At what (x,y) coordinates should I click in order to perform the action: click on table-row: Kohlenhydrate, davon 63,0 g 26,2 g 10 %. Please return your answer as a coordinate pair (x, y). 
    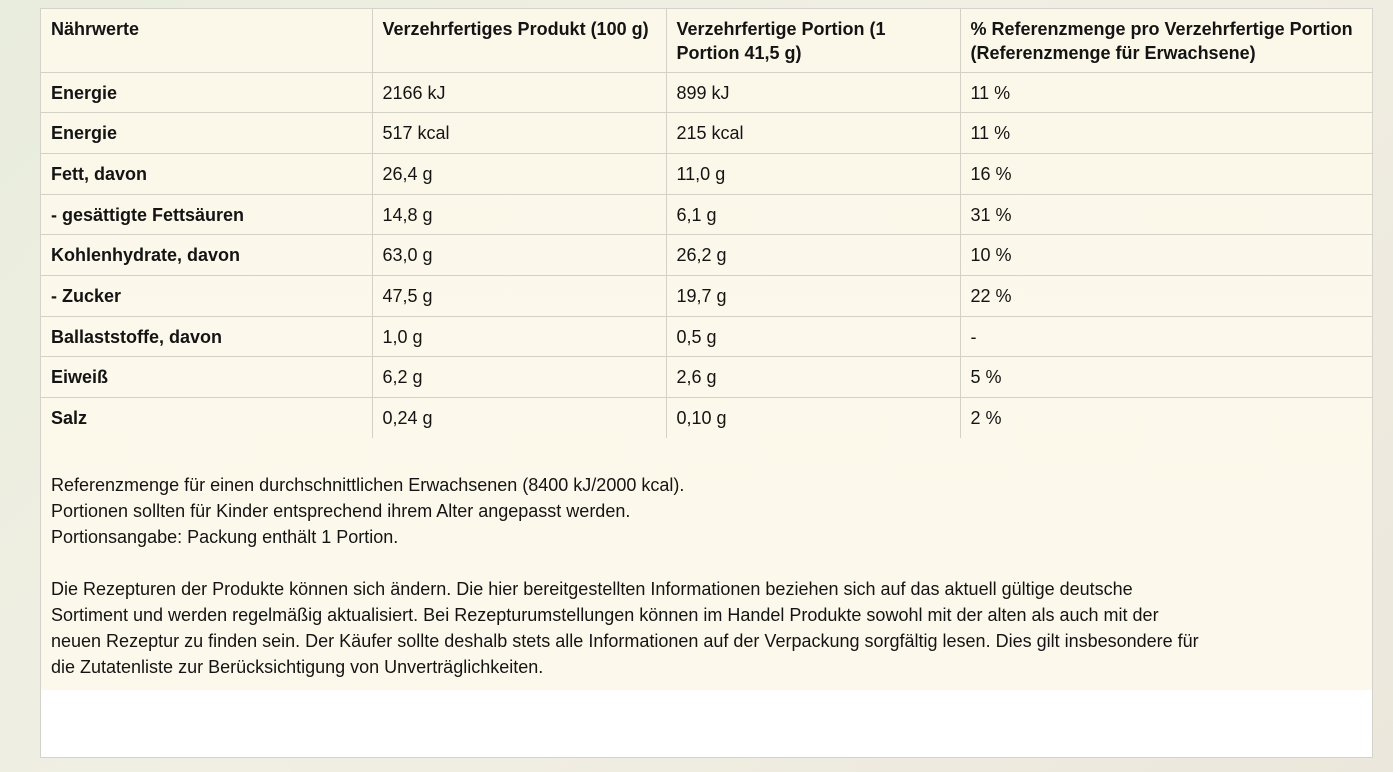
    Looking at the image, I should click on (706, 255).